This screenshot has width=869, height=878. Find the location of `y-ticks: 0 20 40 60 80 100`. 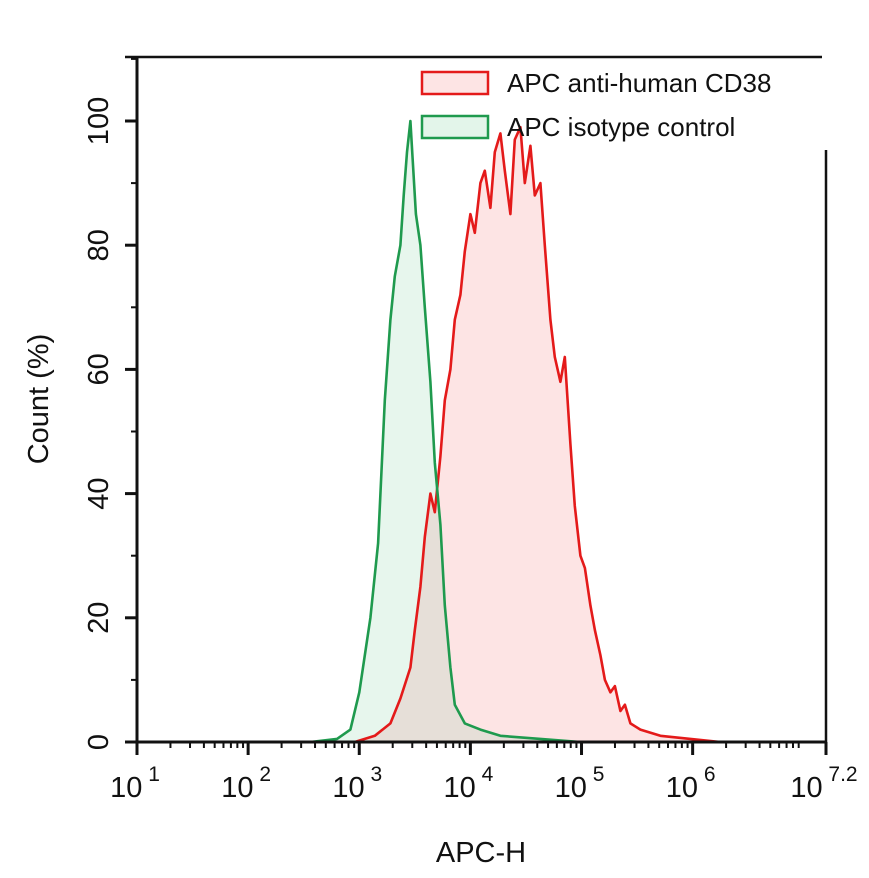

y-ticks: 0 20 40 60 80 100 is located at coordinates (110, 403).